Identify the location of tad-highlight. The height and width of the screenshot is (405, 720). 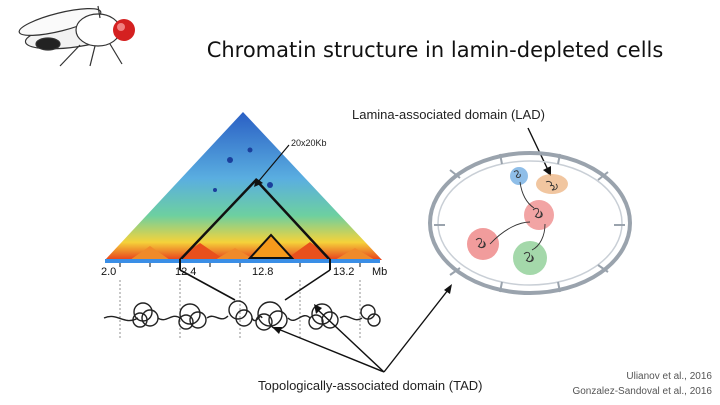
(271, 246).